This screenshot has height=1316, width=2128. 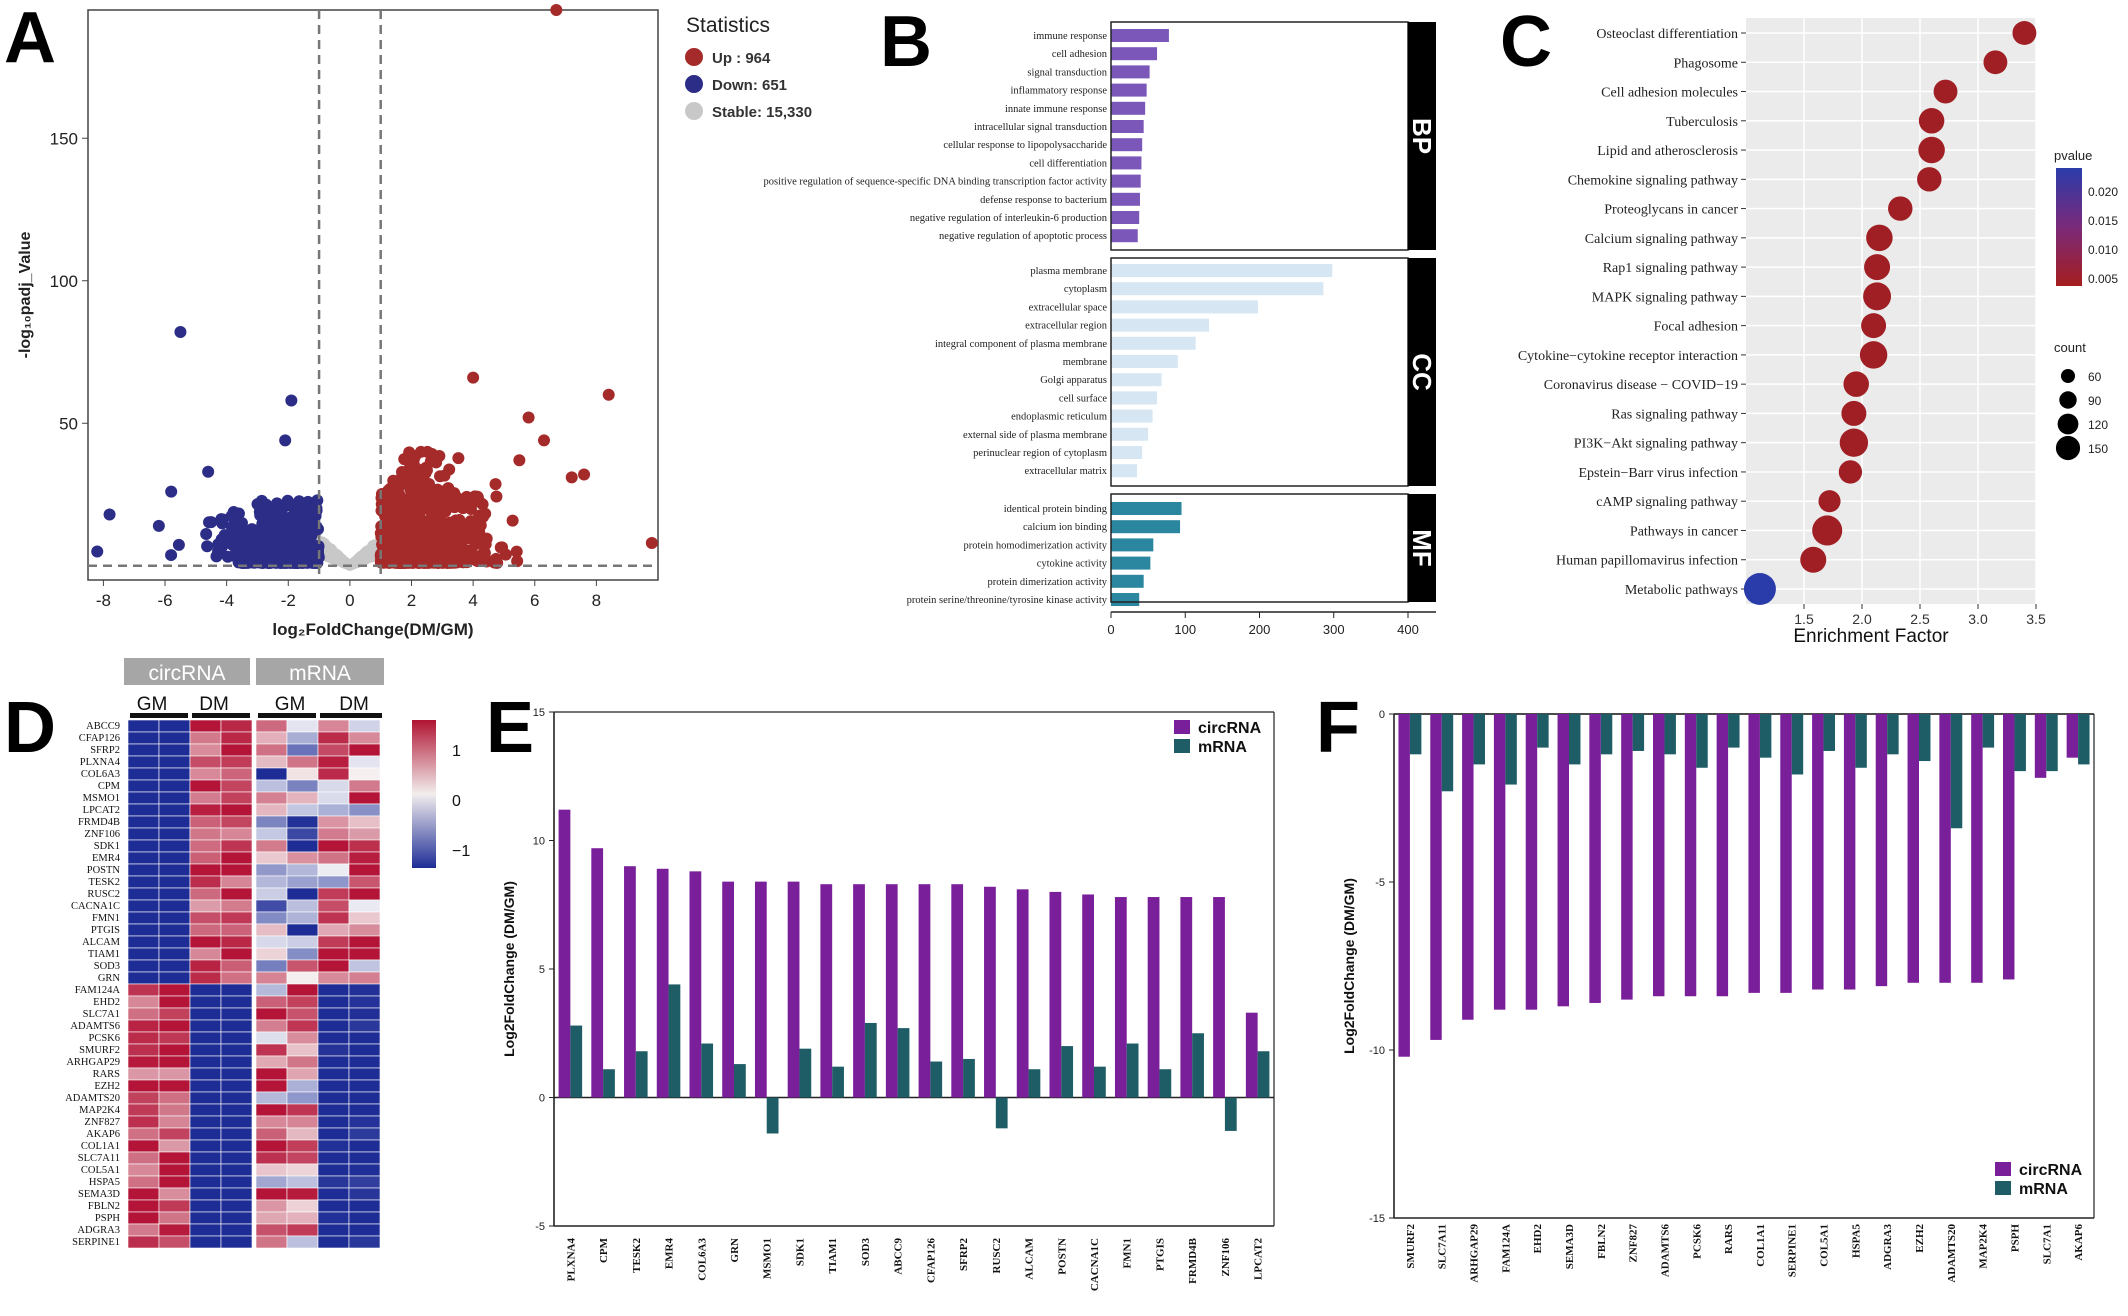 What do you see at coordinates (1669, 93) in the screenshot?
I see `pathway-label: Cell adhesion molecules` at bounding box center [1669, 93].